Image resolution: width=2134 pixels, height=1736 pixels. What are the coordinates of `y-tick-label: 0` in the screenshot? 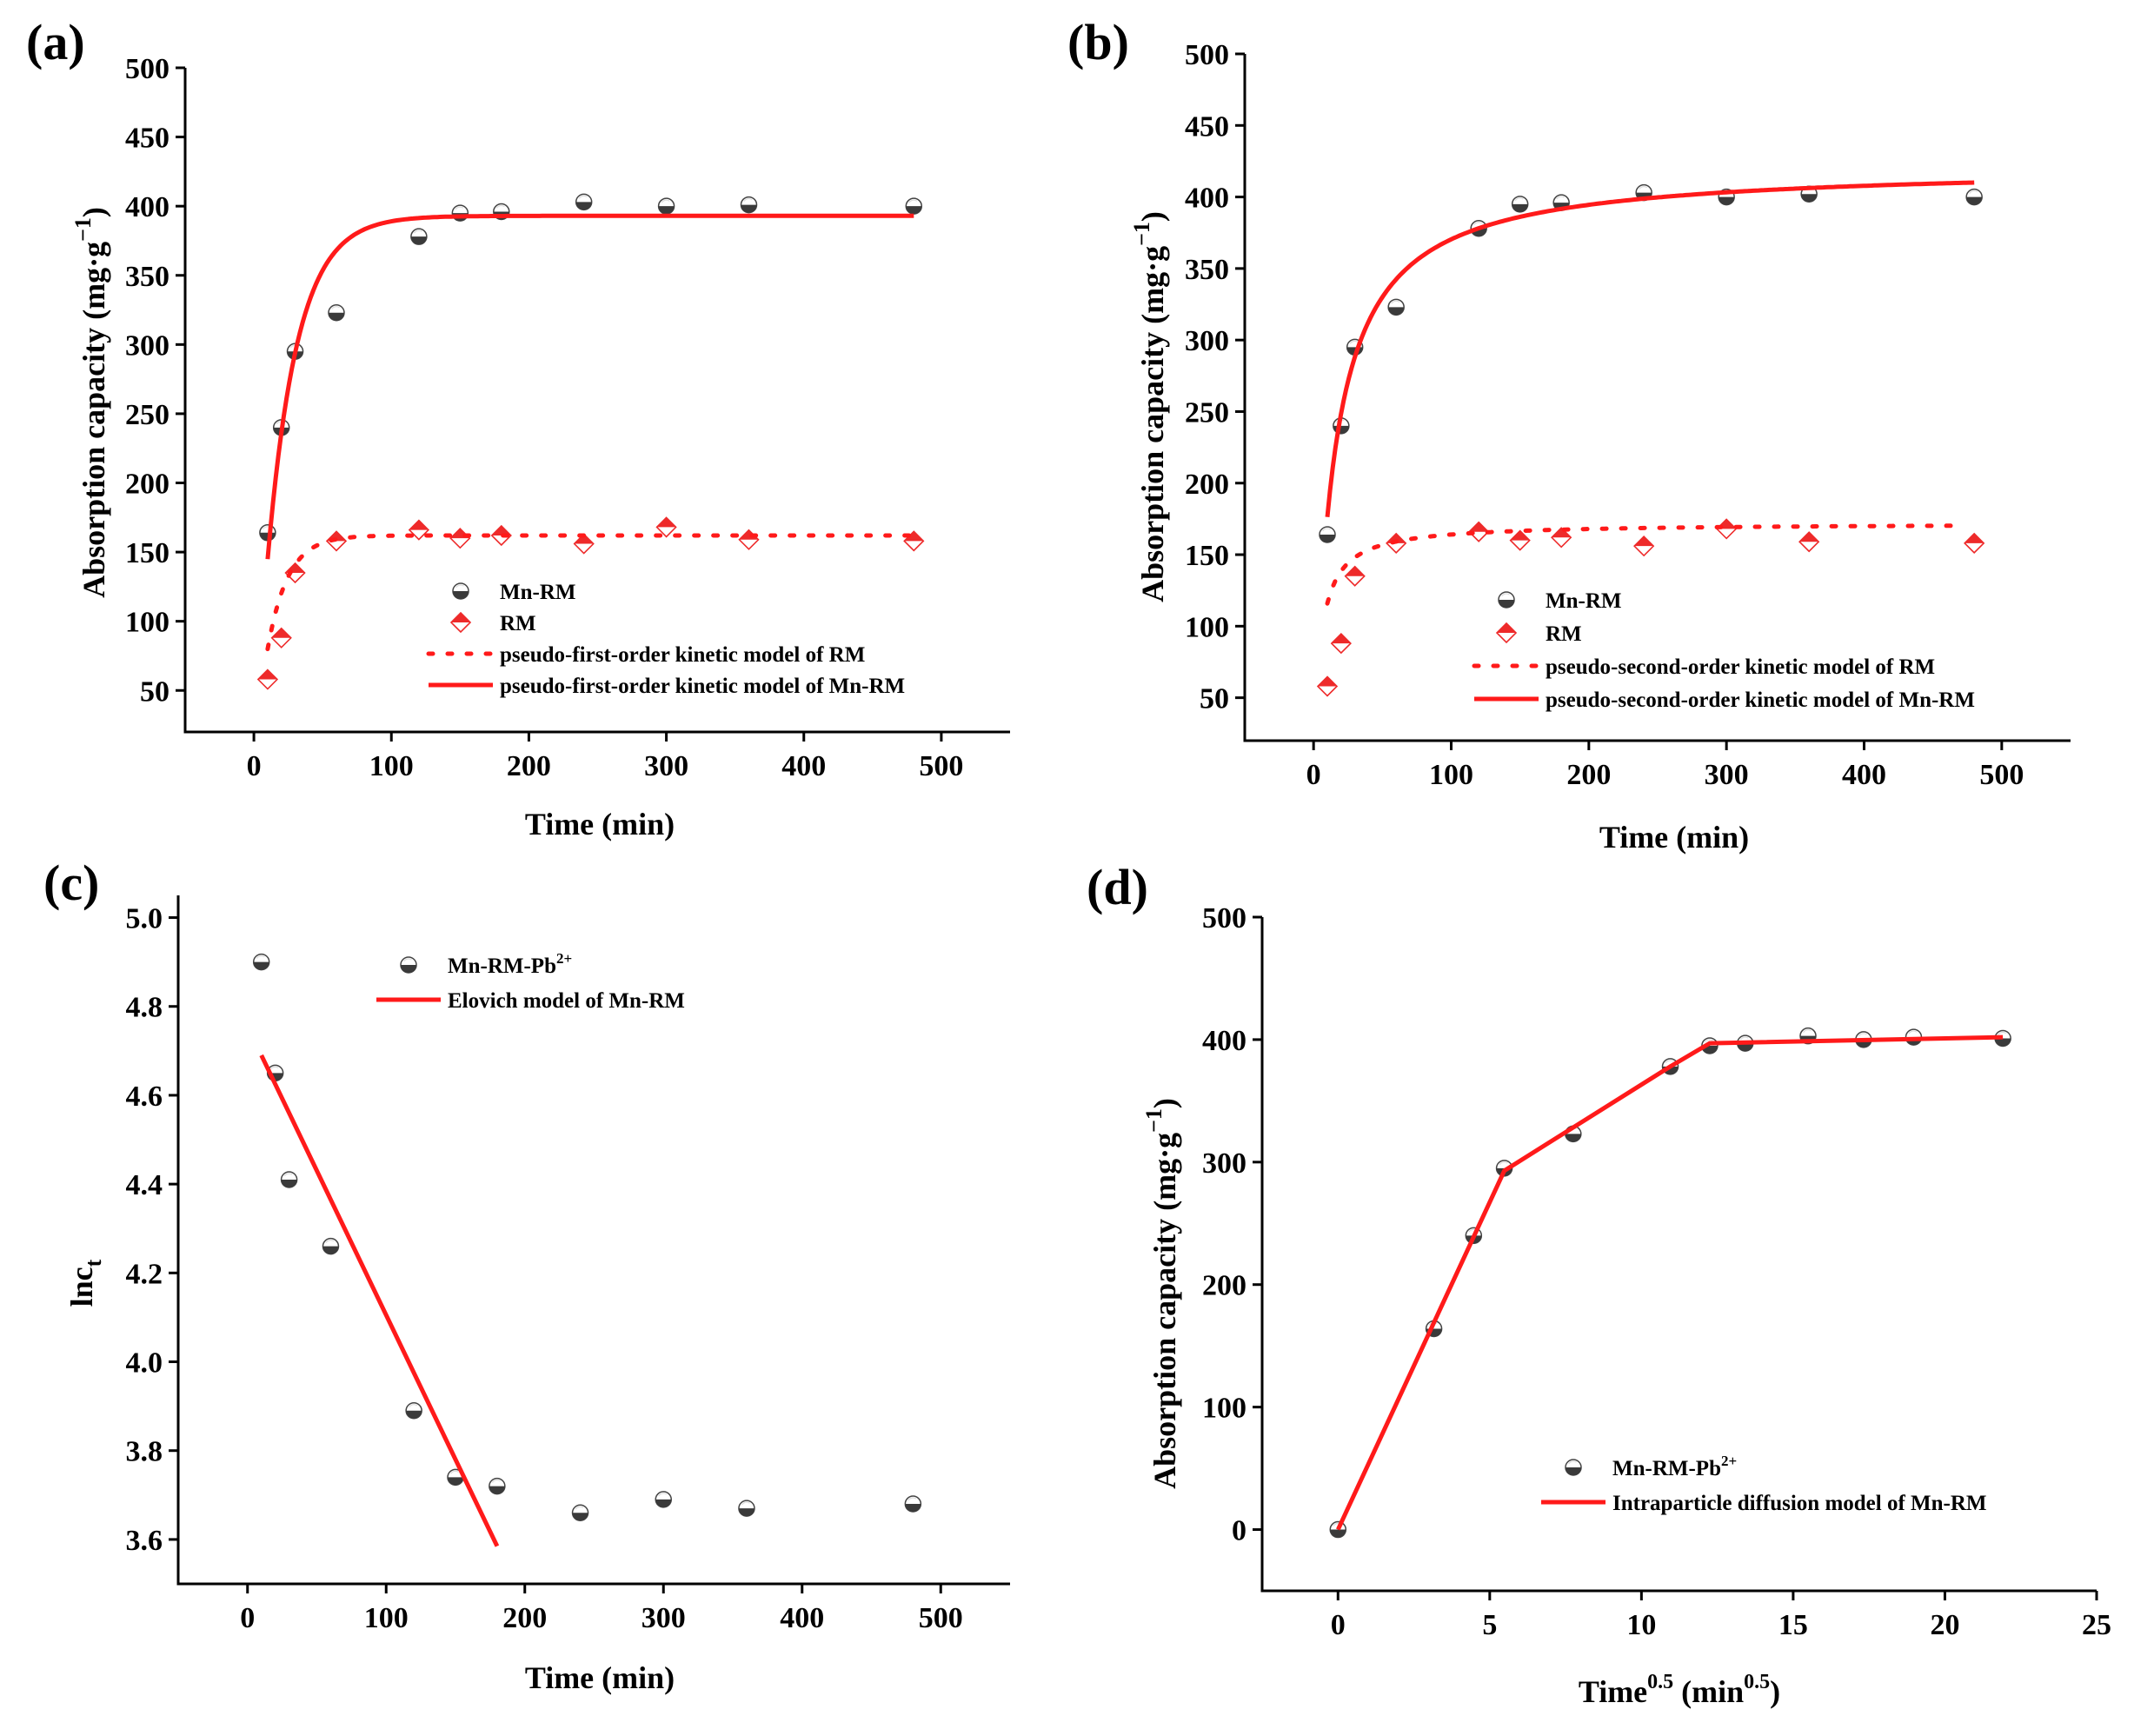 It's located at (1239, 1531).